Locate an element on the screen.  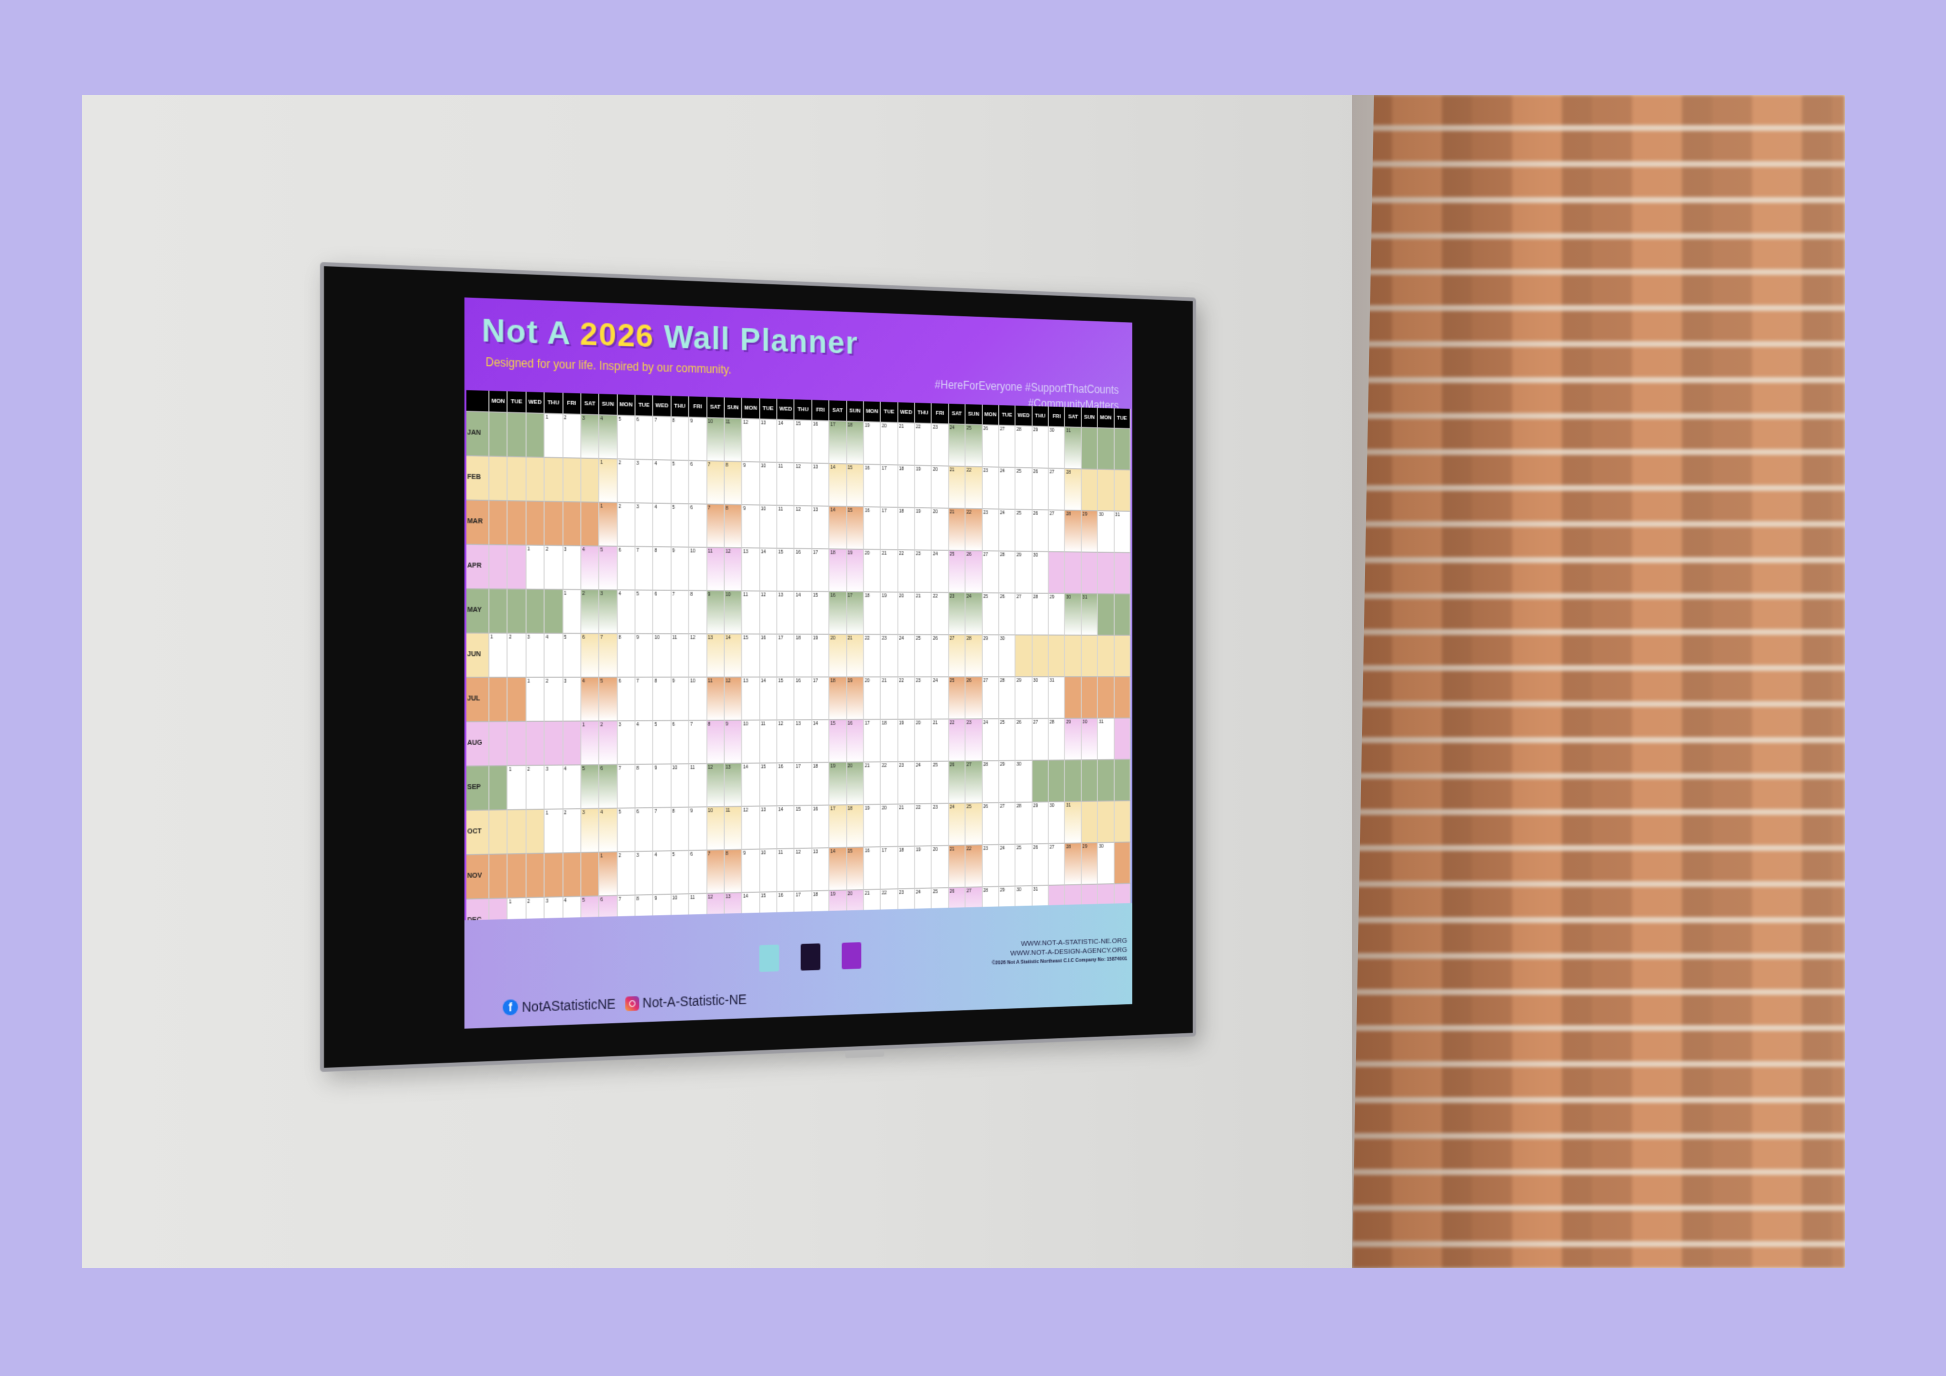
day-cell: 2 is located at coordinates (626, 481).